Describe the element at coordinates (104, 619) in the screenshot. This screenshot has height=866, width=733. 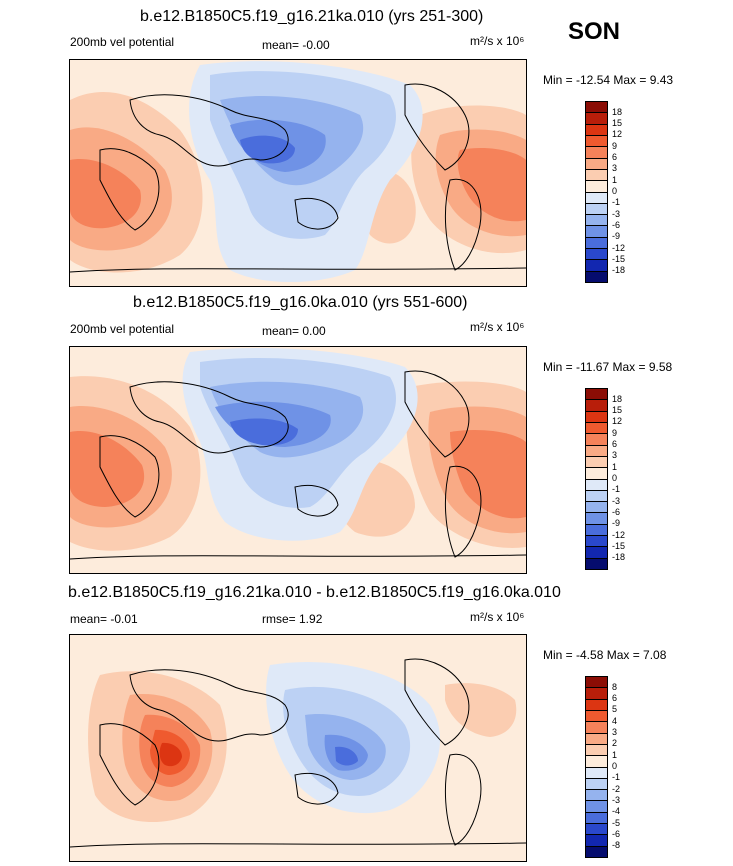
I see `panel3-left-label: mean= -0.01` at that location.